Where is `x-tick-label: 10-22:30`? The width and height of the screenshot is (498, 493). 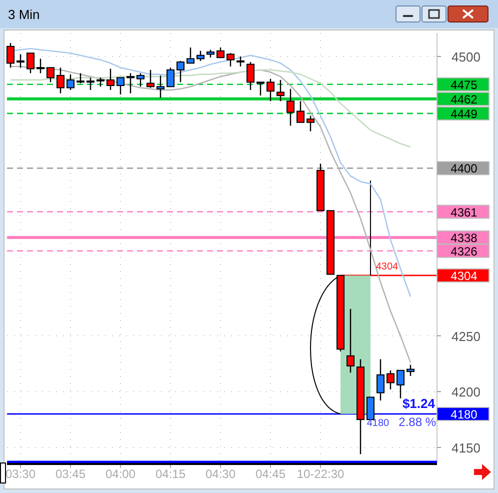
x-tick-label: 10-22:30 is located at coordinates (320, 474).